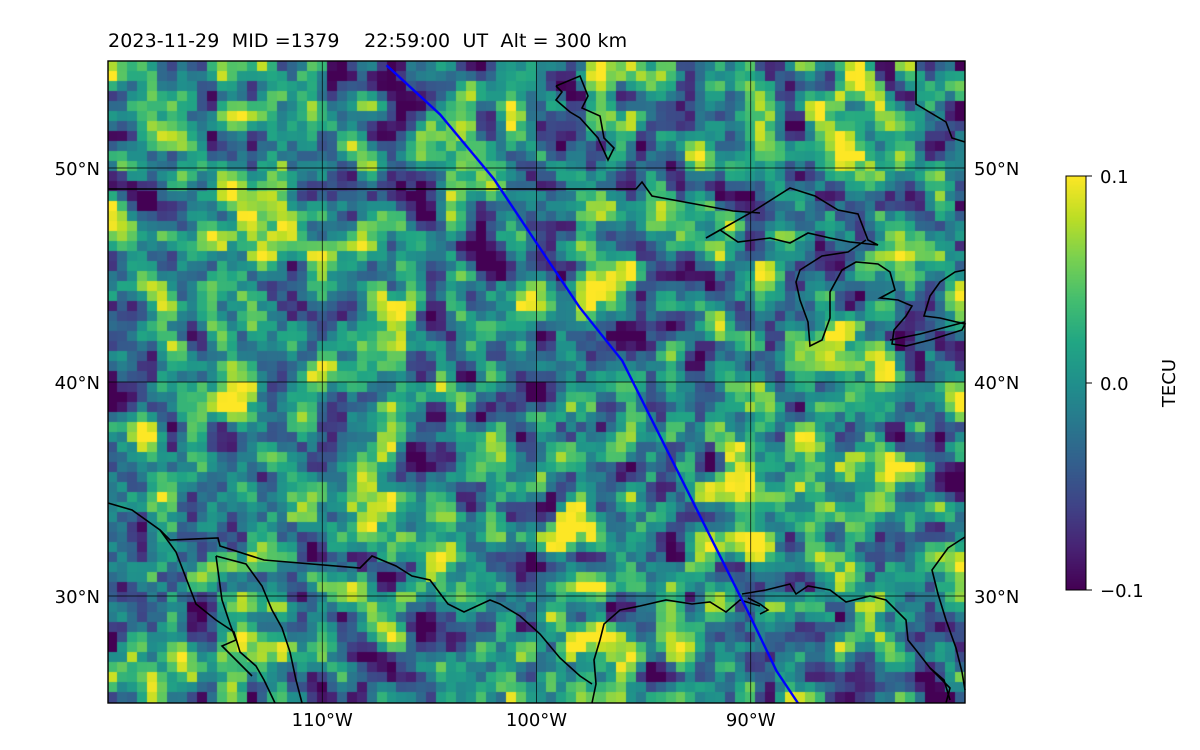  Describe the element at coordinates (792, 216) in the screenshot. I see `lake-superior` at that location.